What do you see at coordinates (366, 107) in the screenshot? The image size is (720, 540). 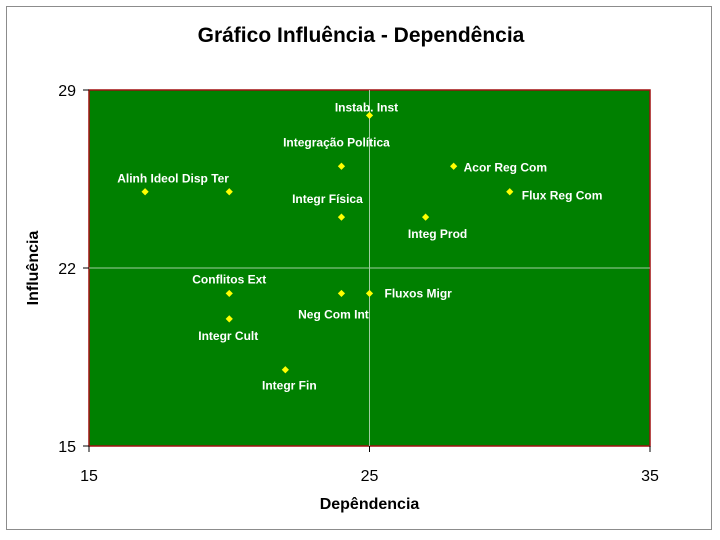 I see `data-point-label: Instab. Inst` at bounding box center [366, 107].